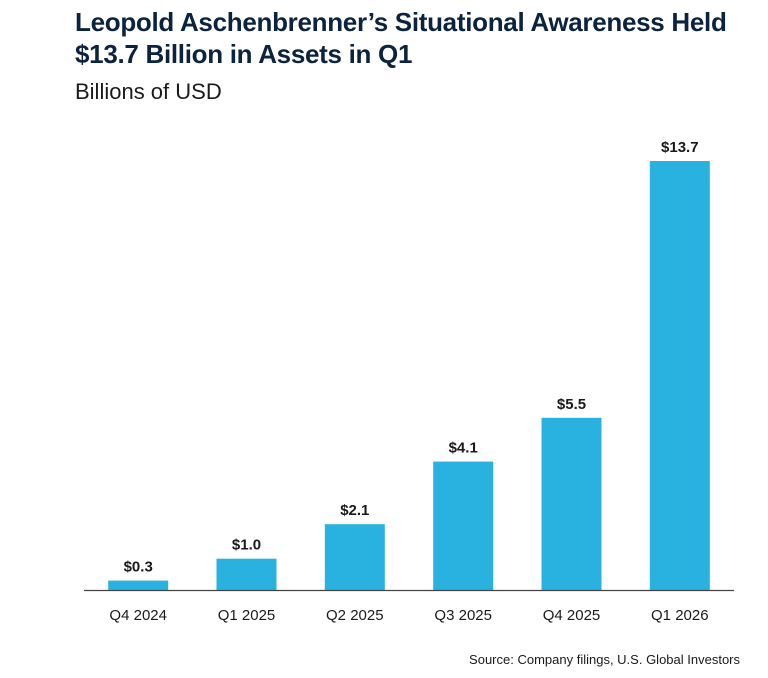 The width and height of the screenshot is (768, 678). Describe the element at coordinates (463, 615) in the screenshot. I see `x-tick-label: Q3 2025` at that location.